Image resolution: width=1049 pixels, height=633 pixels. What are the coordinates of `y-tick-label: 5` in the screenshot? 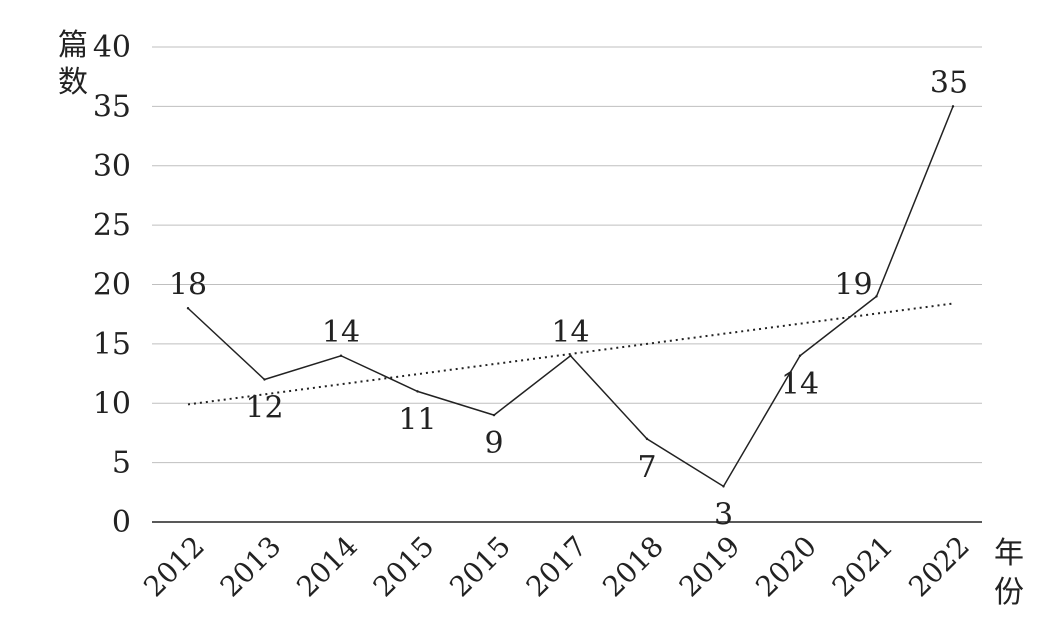 It's located at (121, 463).